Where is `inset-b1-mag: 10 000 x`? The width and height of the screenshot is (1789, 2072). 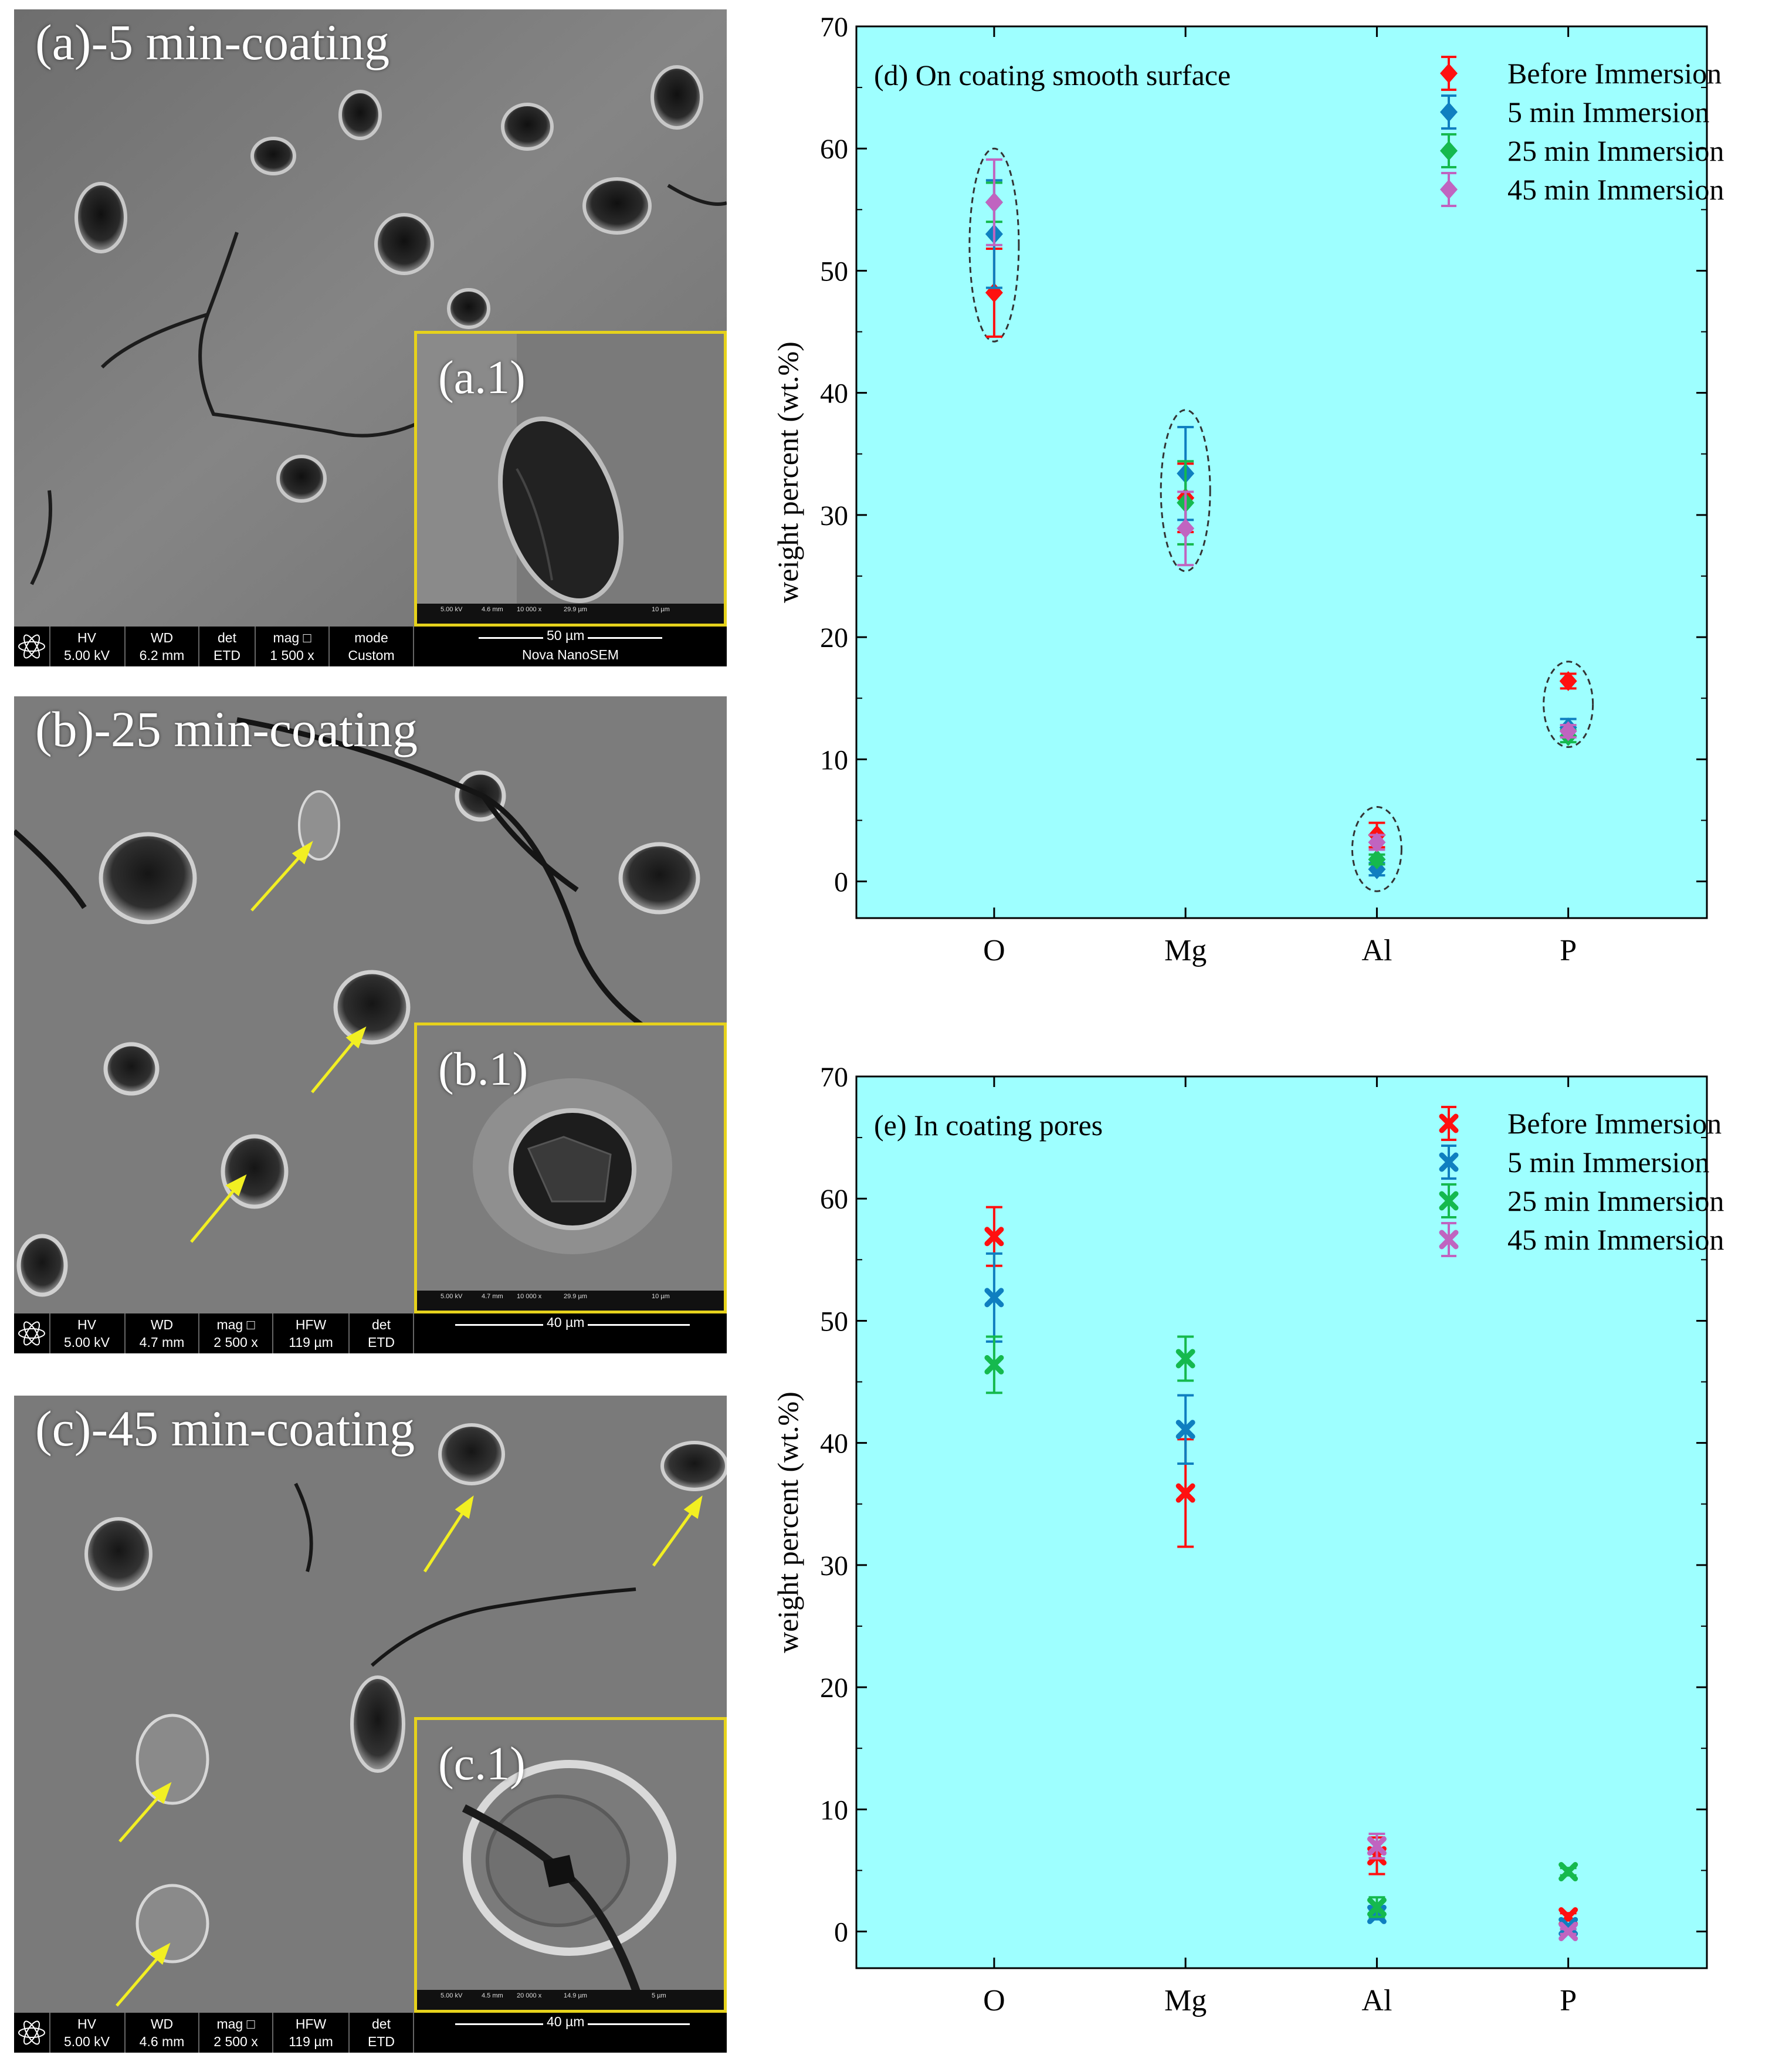
inset-b1-mag: 10 000 x is located at coordinates (529, 1297).